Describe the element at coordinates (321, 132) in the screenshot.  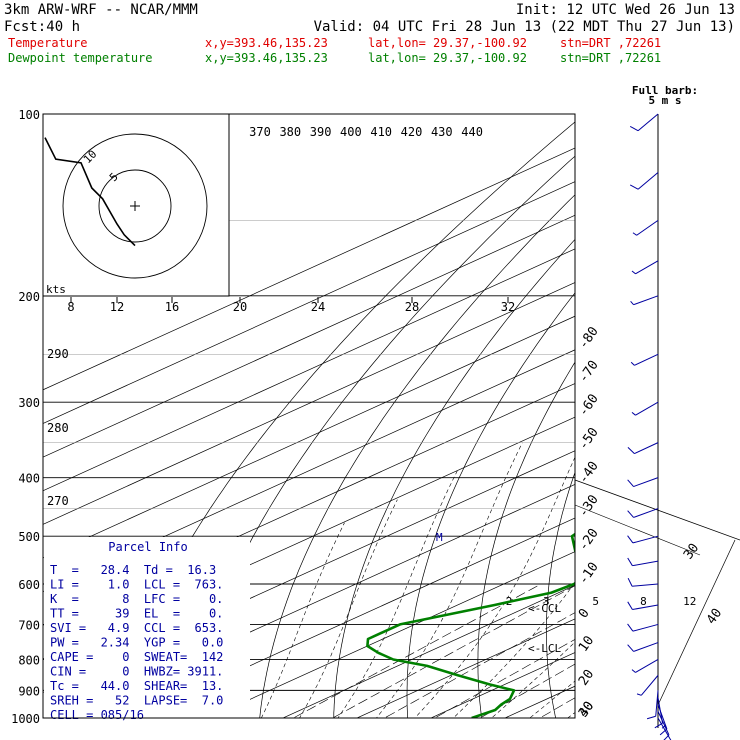
I see `theta-label: 390` at that location.